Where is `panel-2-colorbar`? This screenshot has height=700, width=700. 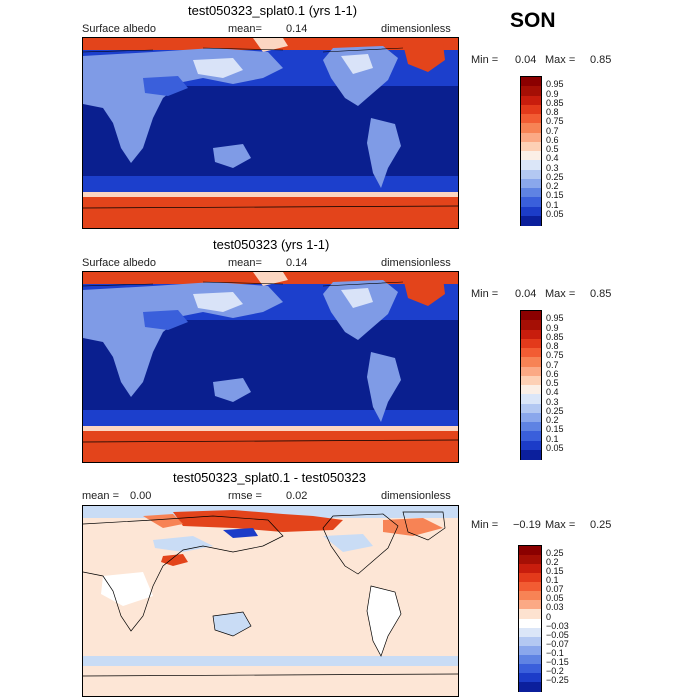
panel-2-colorbar is located at coordinates (531, 385).